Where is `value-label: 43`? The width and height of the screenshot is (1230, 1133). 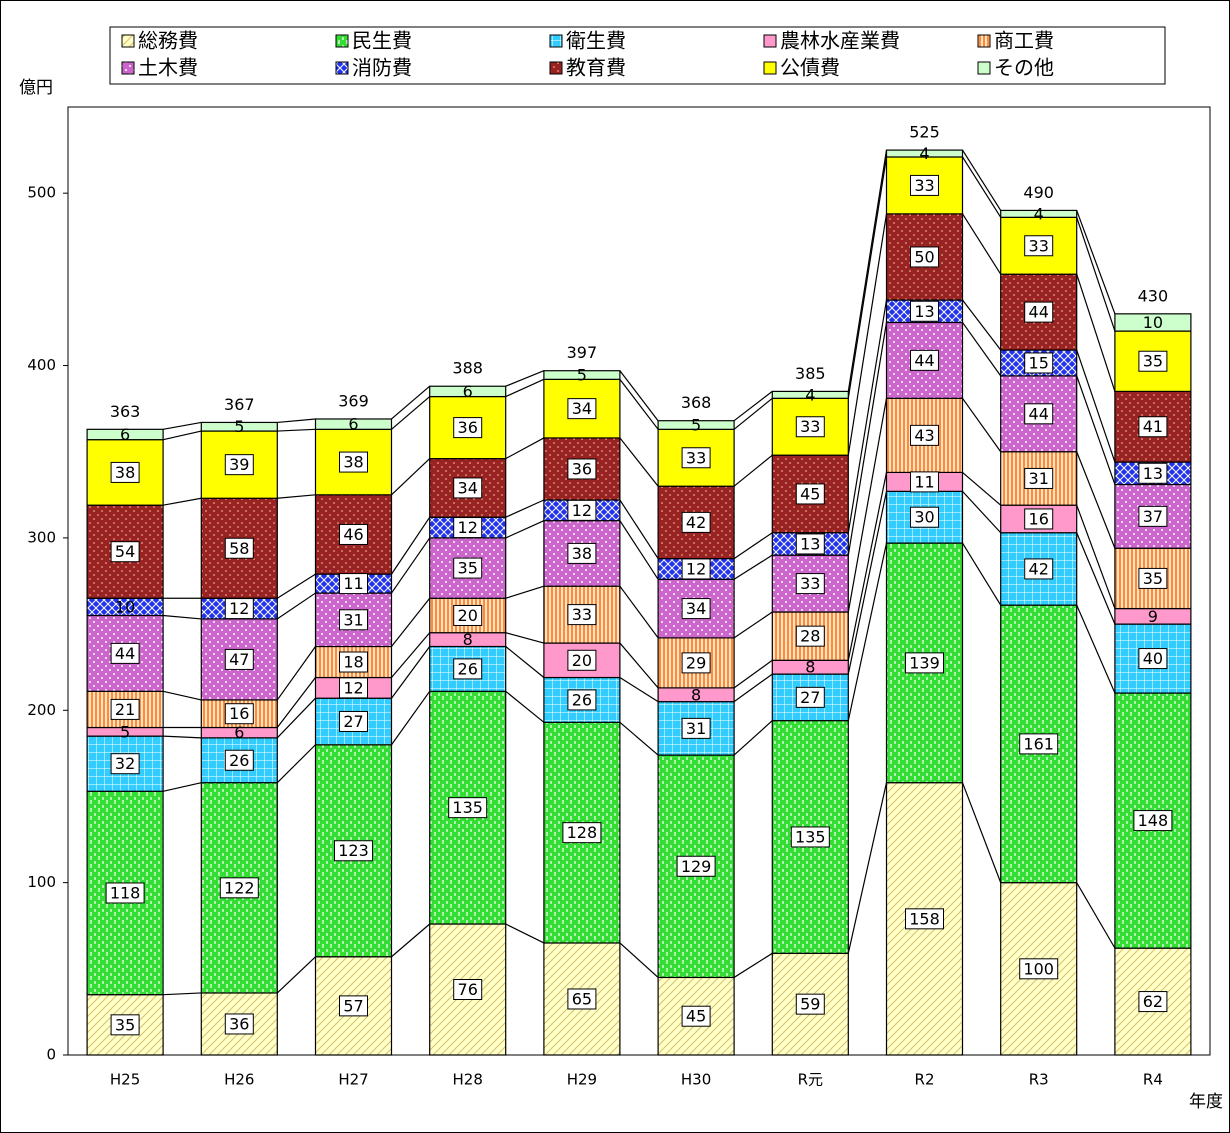 value-label: 43 is located at coordinates (924, 435).